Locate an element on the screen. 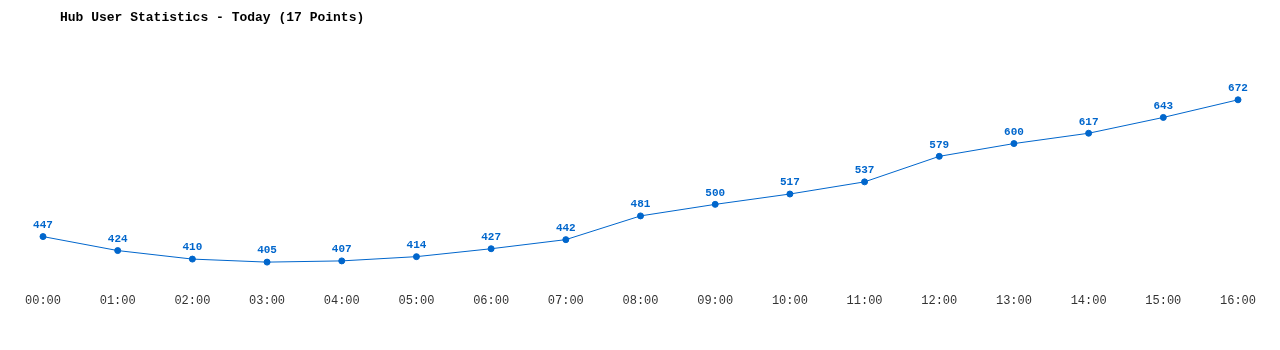 This screenshot has width=1280, height=350. data-label: 617 is located at coordinates (1088, 121).